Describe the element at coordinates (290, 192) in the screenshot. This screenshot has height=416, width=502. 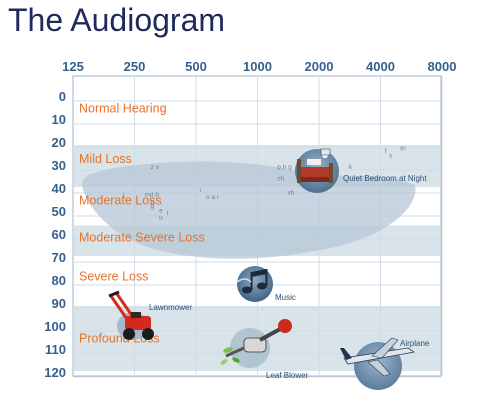
I see `phoneme-label: sh` at that location.